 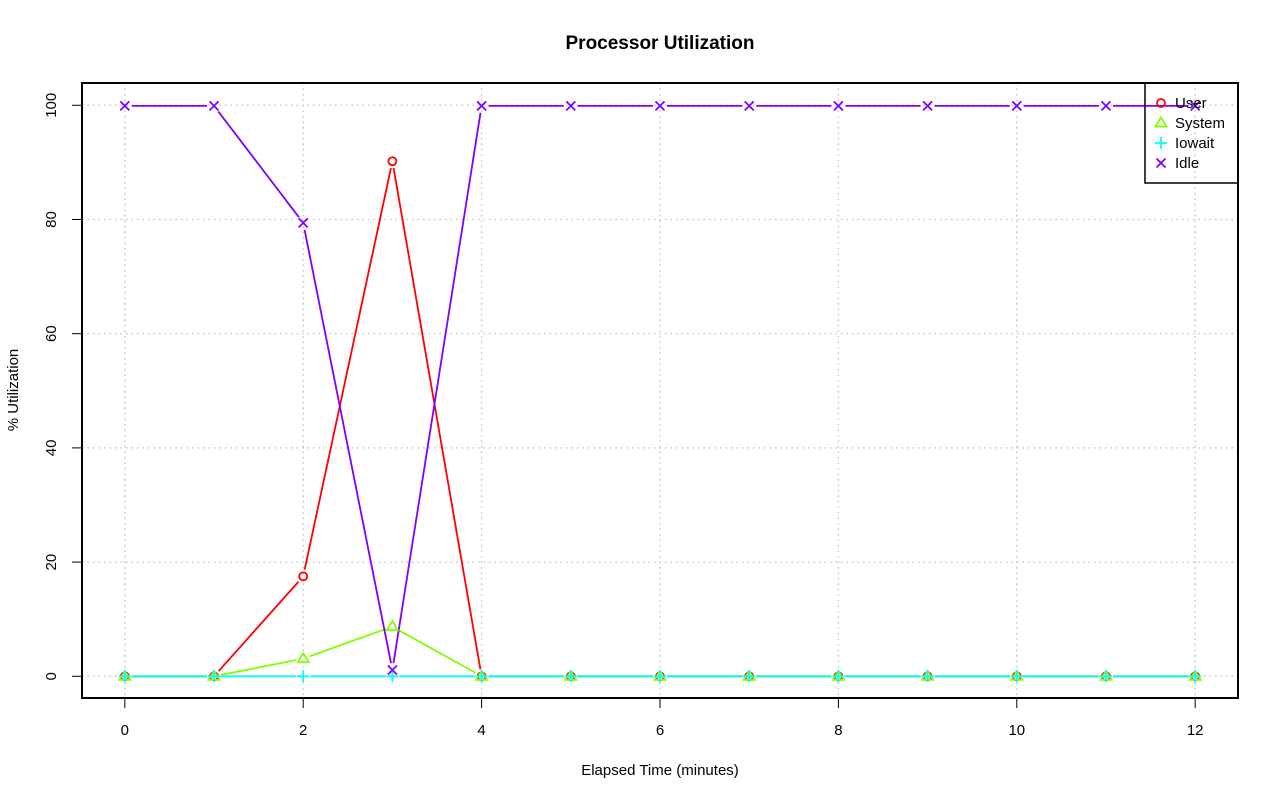 I want to click on legend-idle-label: Idle, so click(x=1187, y=163).